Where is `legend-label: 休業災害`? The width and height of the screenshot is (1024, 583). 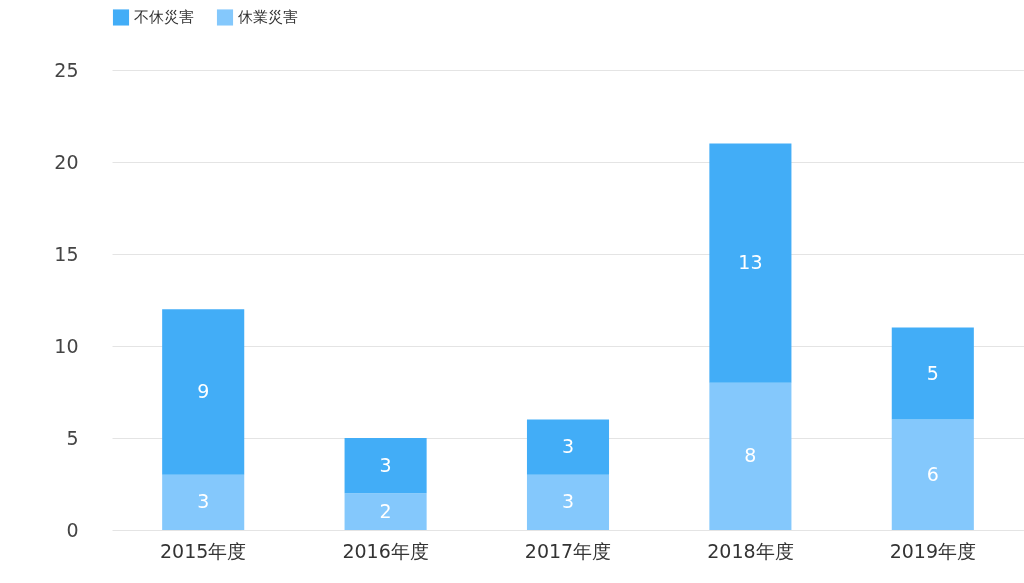
legend-label: 休業災害 is located at coordinates (268, 17).